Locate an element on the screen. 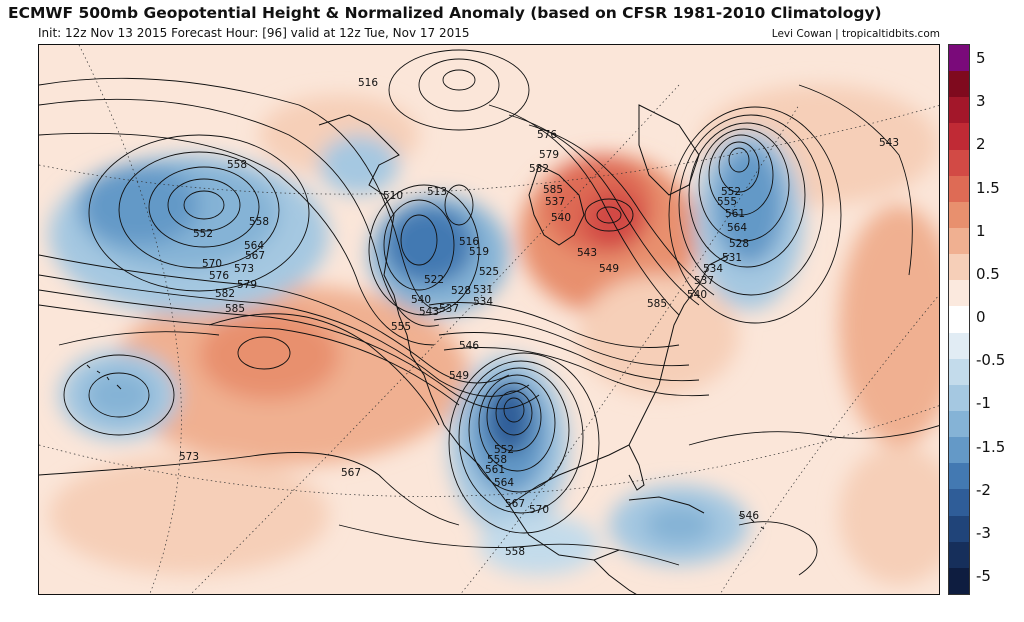 The height and width of the screenshot is (622, 1024). contour-label: 522 is located at coordinates (434, 280).